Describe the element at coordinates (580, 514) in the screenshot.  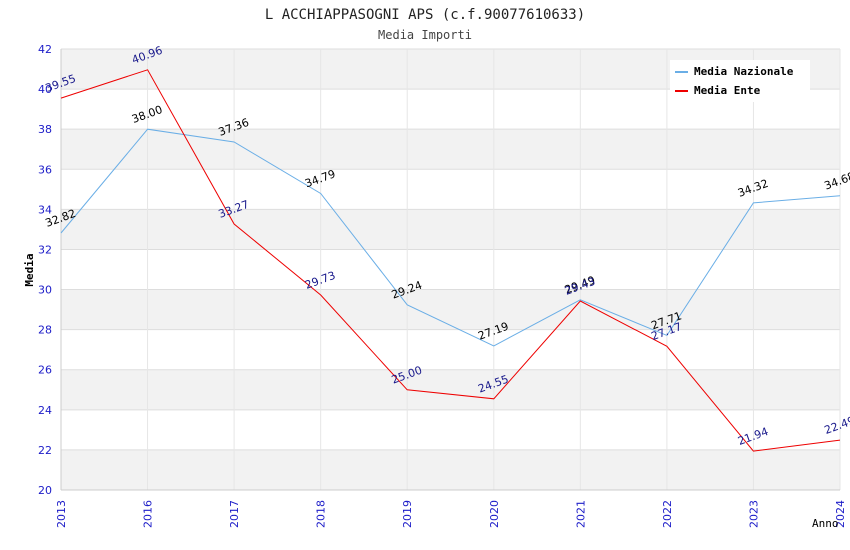
I see `x-tick-label: 2021` at that location.